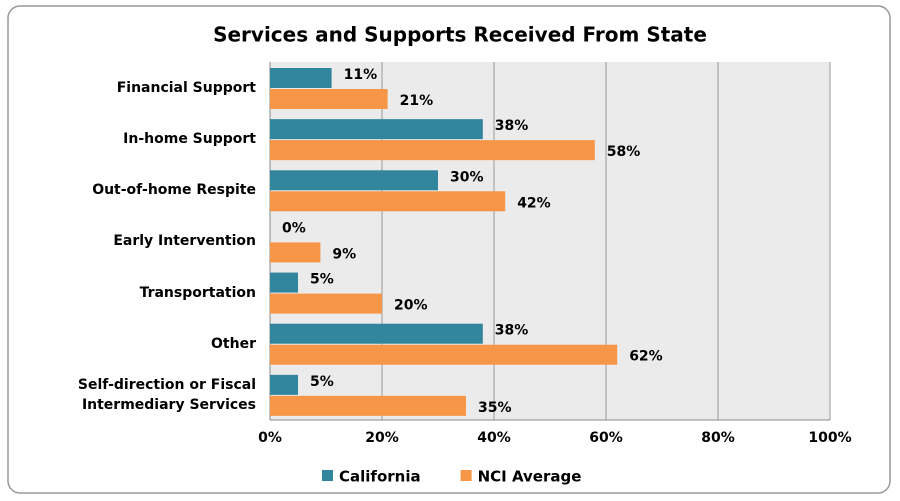  I want to click on data-label: 30%, so click(467, 177).